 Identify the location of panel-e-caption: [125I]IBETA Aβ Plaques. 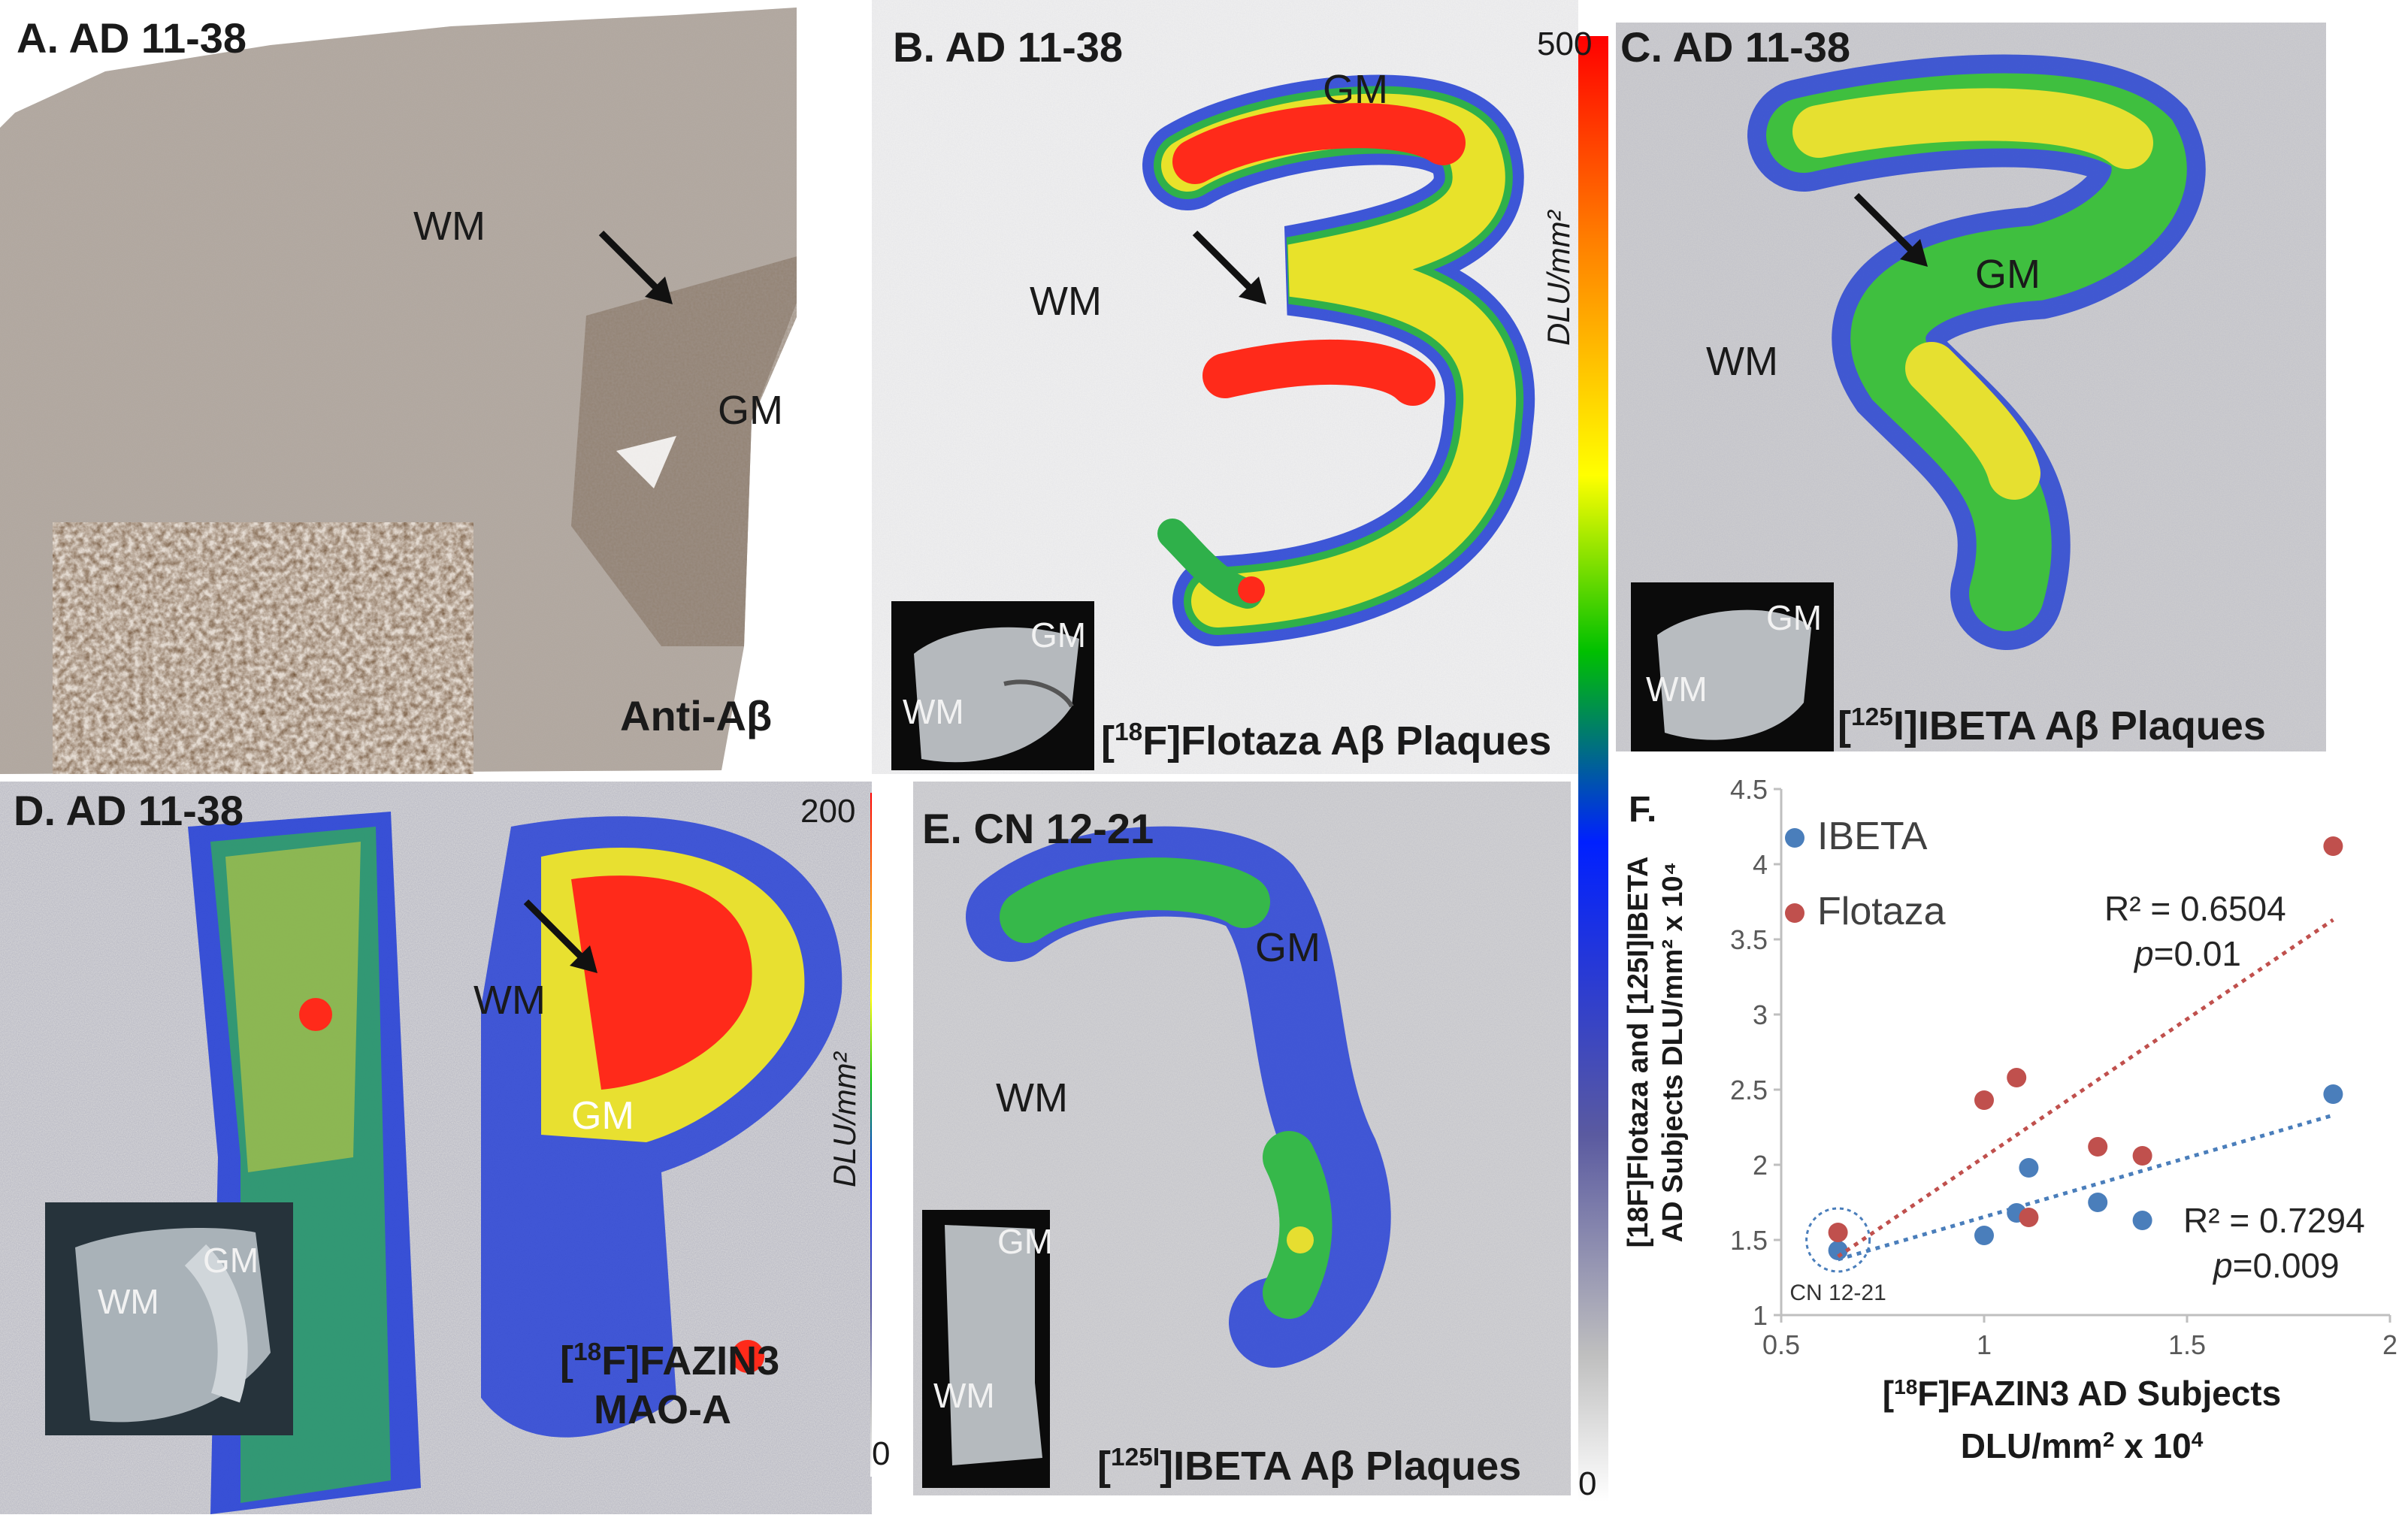
(1309, 1466).